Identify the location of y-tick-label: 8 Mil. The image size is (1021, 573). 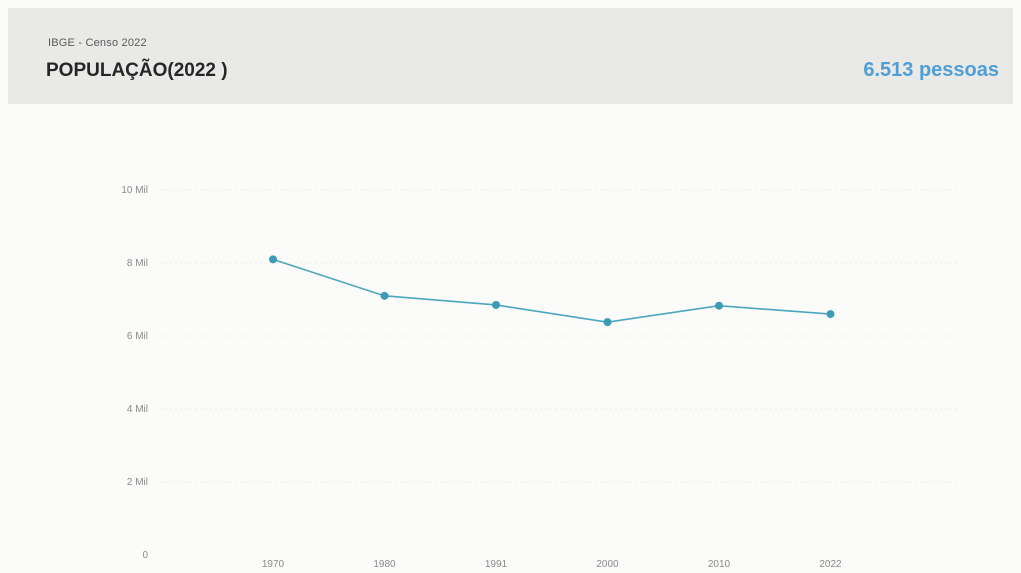
(137, 263).